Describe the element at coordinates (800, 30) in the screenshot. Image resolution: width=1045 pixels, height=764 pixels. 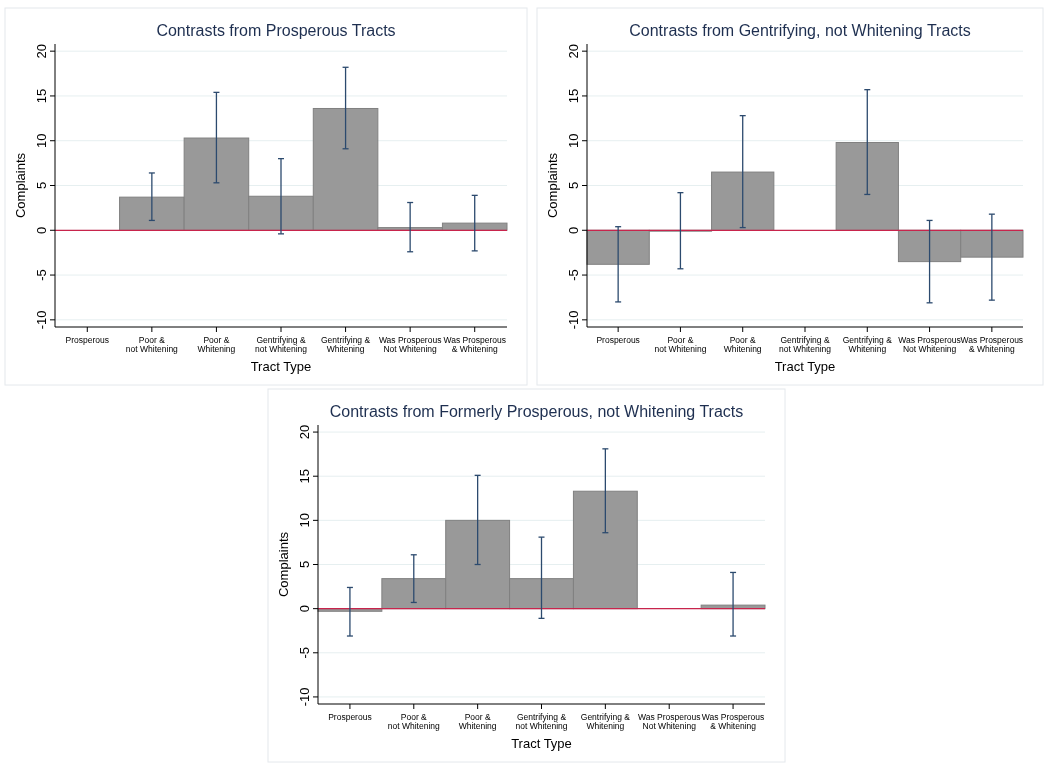
I see `chart-title: Contrasts from Gentrifying, not Whitening Tracts` at that location.